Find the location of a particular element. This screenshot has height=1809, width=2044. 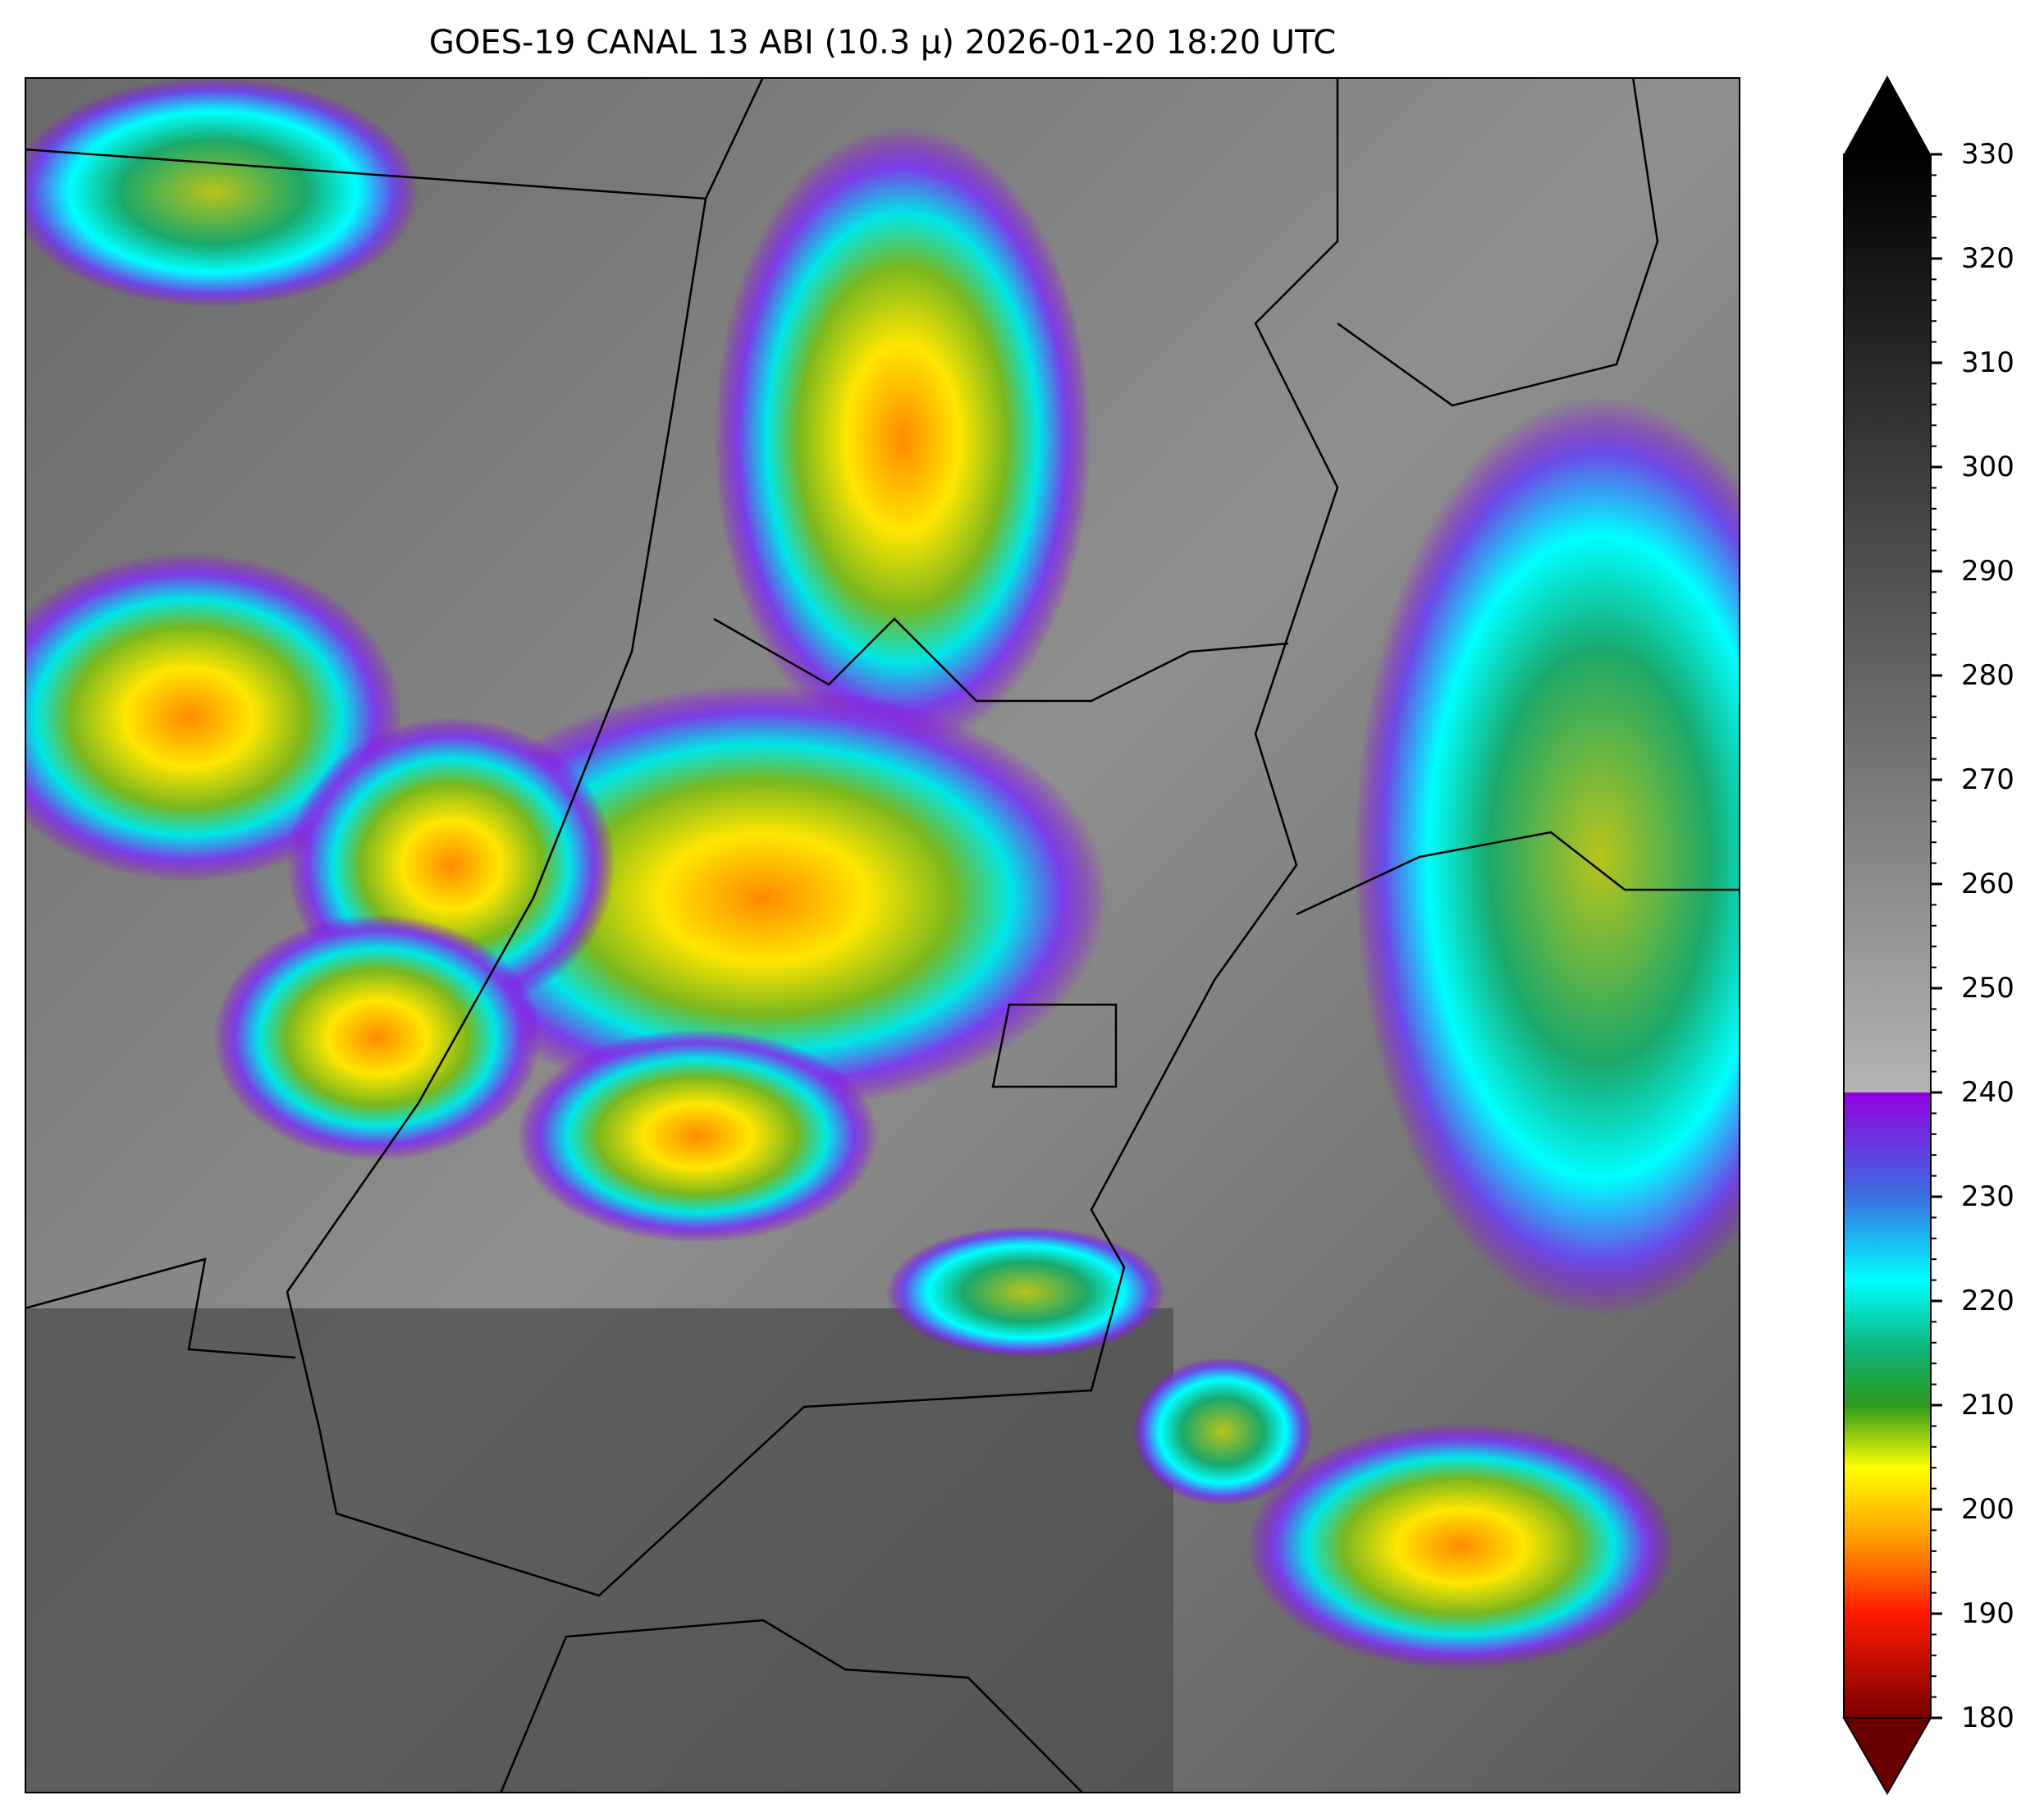

colorbar-extend-min is located at coordinates (1887, 1757).